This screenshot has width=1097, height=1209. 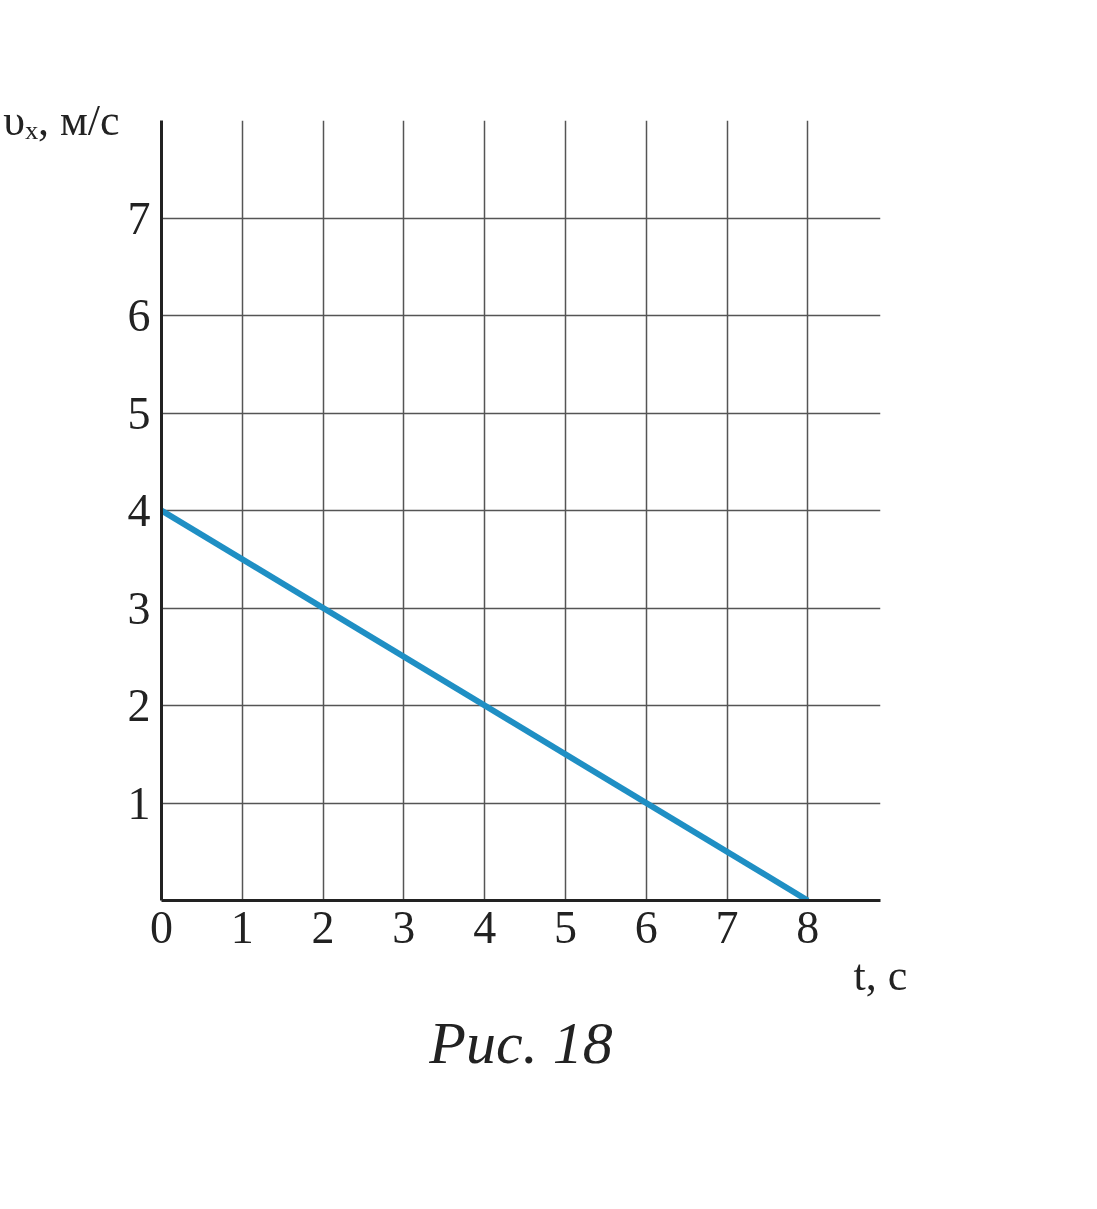 What do you see at coordinates (323, 927) in the screenshot?
I see `x-tick-label: 2` at bounding box center [323, 927].